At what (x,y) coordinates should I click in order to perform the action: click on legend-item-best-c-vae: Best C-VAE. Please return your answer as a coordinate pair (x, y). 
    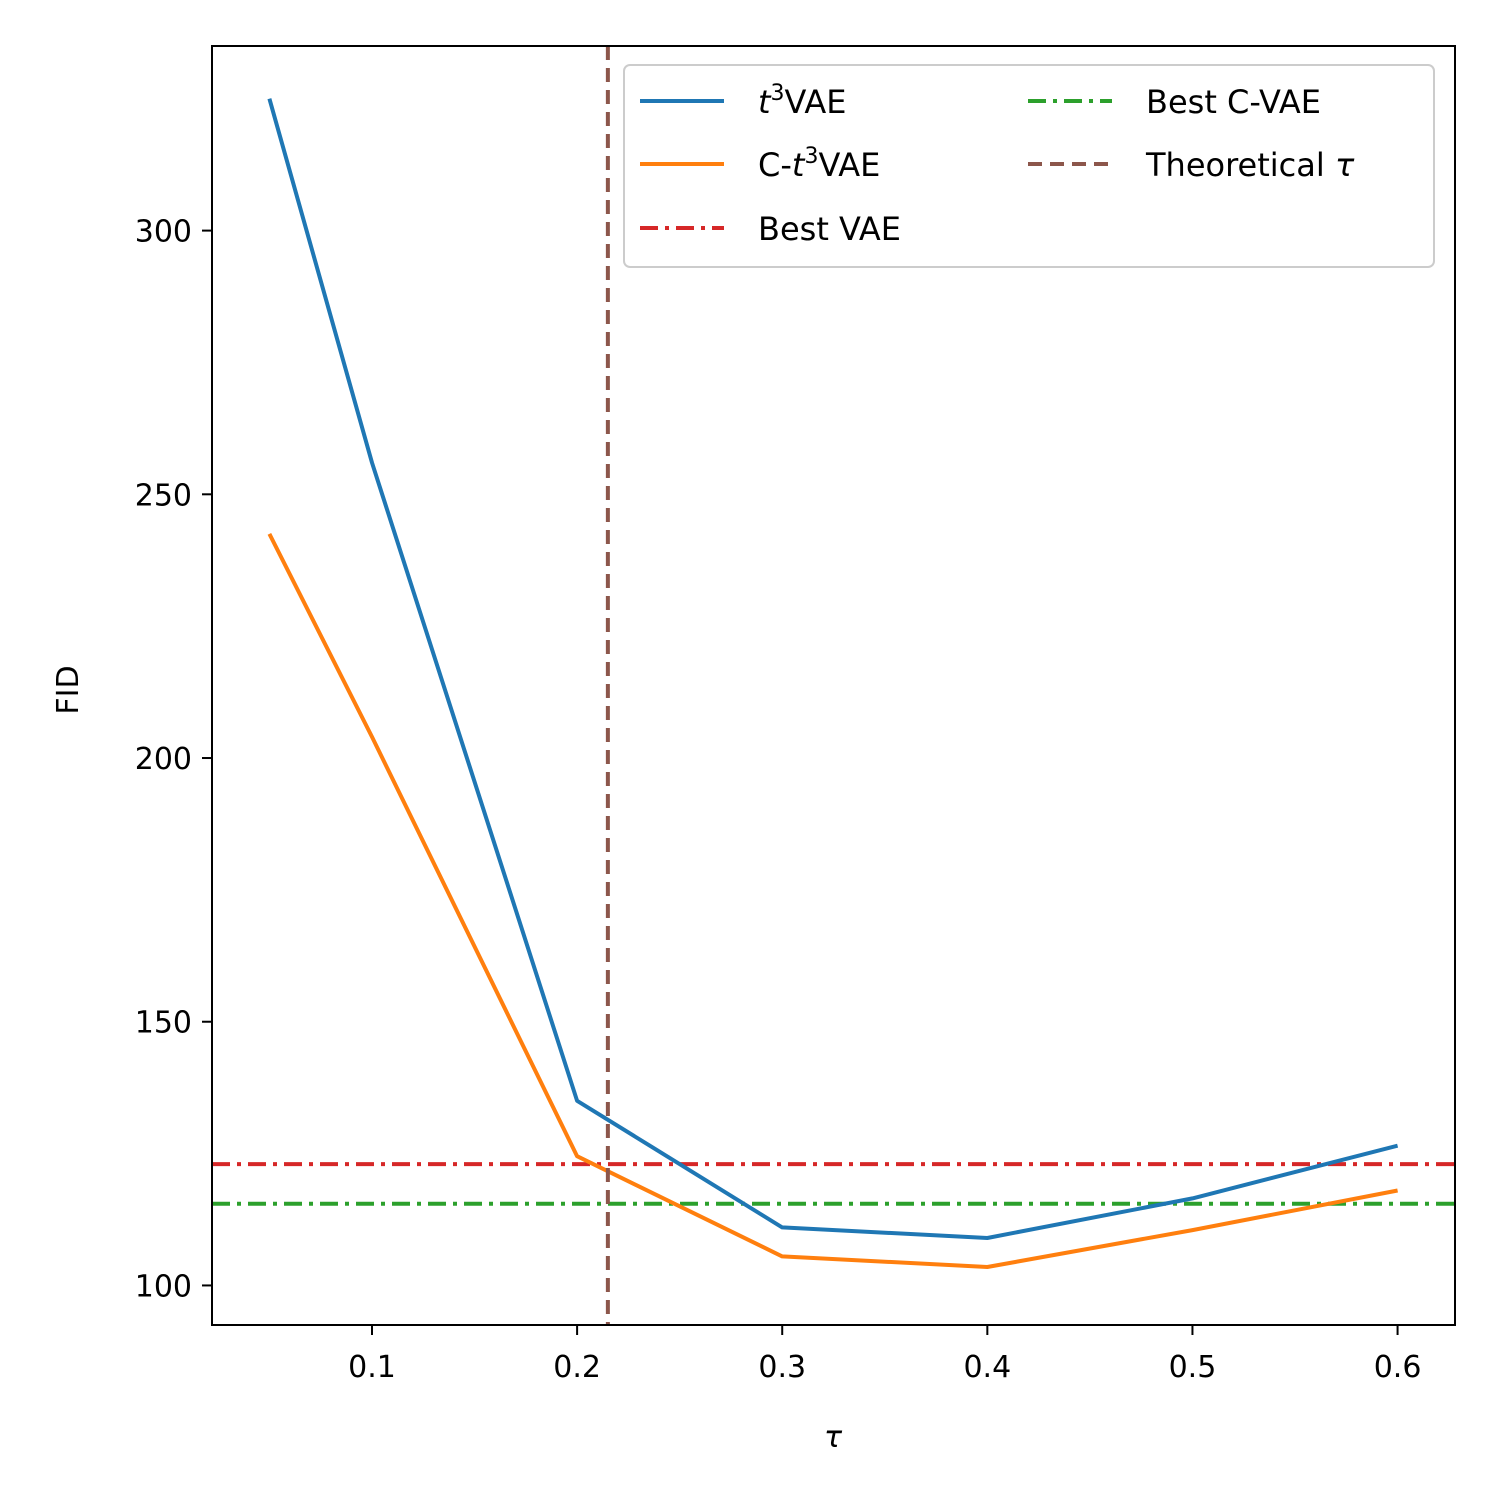
    Looking at the image, I should click on (1174, 102).